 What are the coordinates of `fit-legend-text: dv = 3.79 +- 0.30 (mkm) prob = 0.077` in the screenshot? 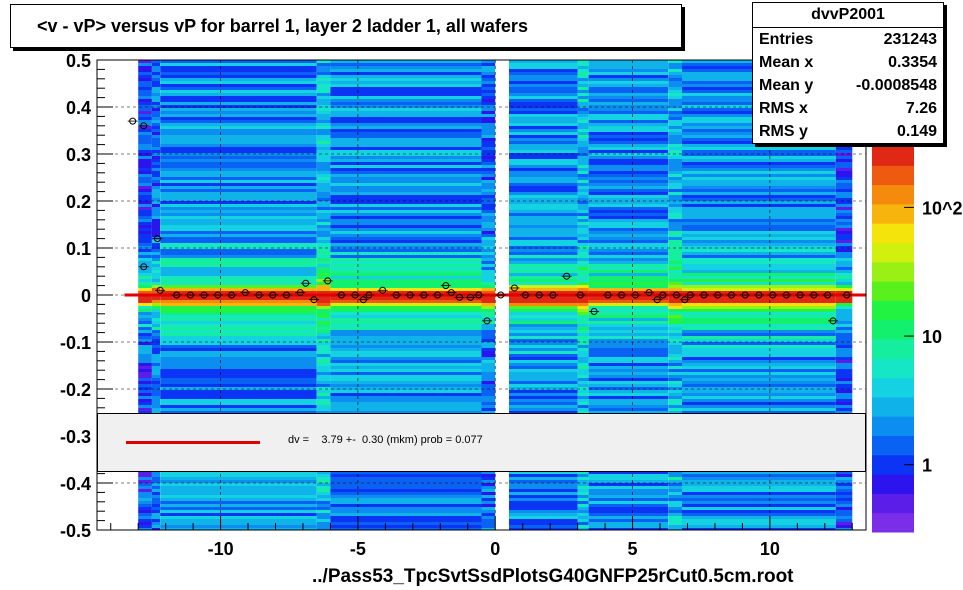 It's located at (385, 440).